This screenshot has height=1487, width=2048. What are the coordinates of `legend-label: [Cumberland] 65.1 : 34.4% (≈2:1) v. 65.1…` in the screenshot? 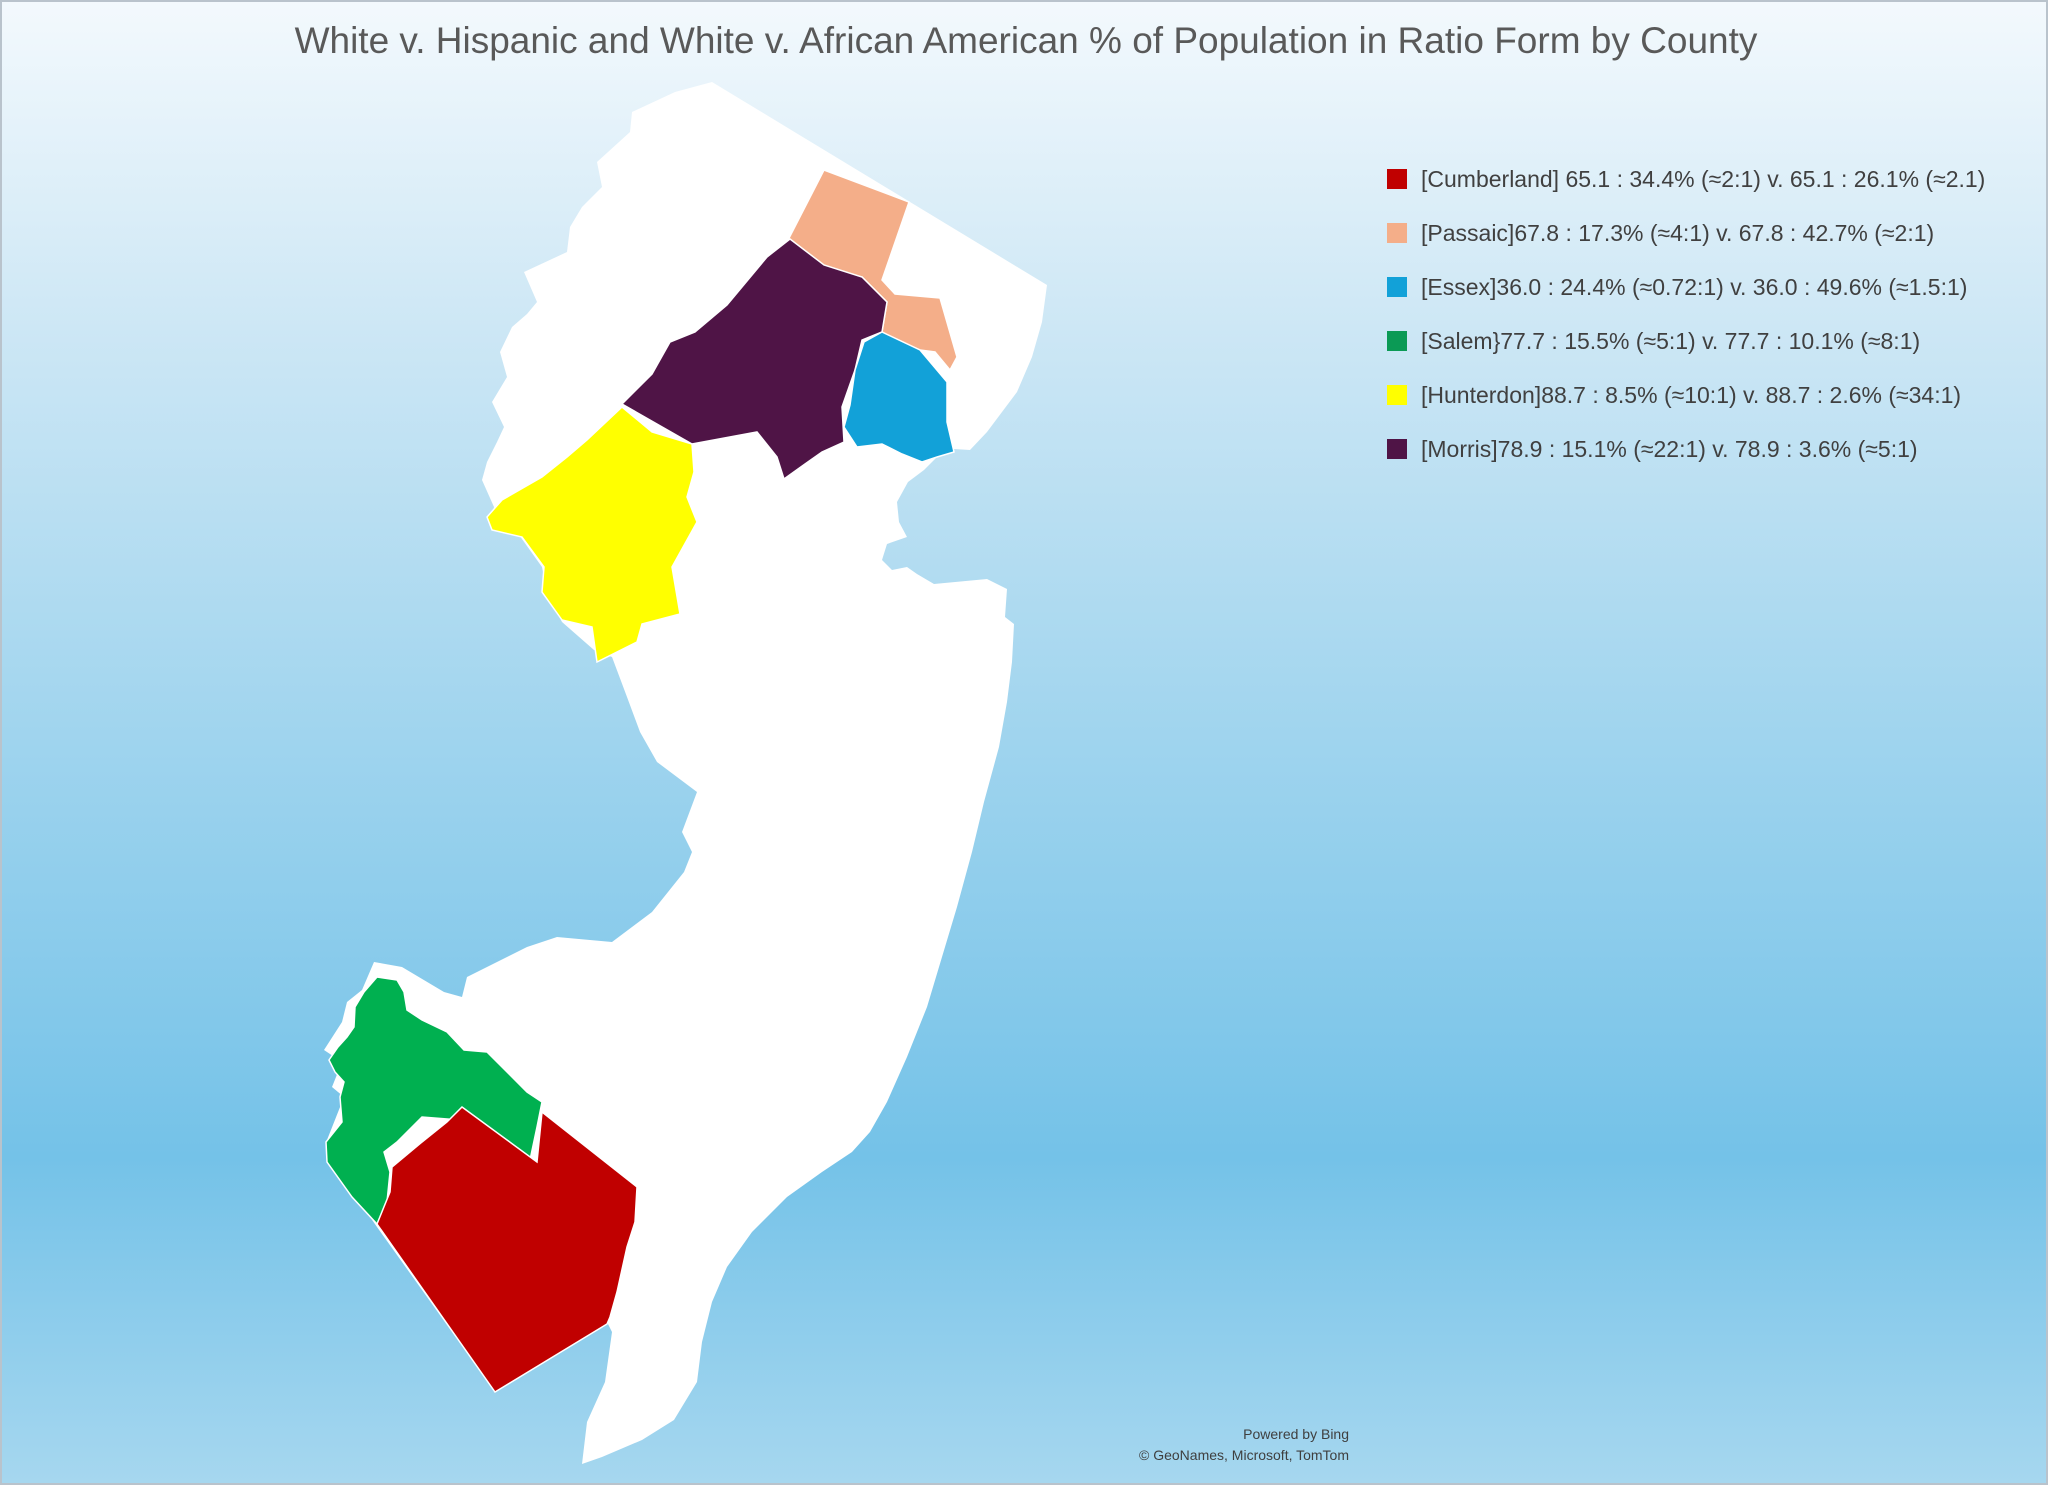 It's located at (1703, 178).